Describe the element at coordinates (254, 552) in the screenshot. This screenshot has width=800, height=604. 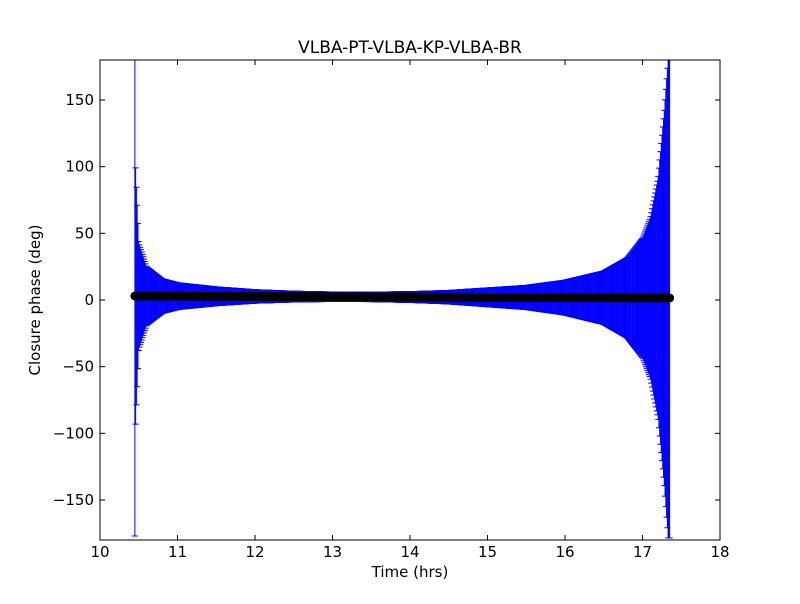
I see `x-tick-label: 12` at that location.